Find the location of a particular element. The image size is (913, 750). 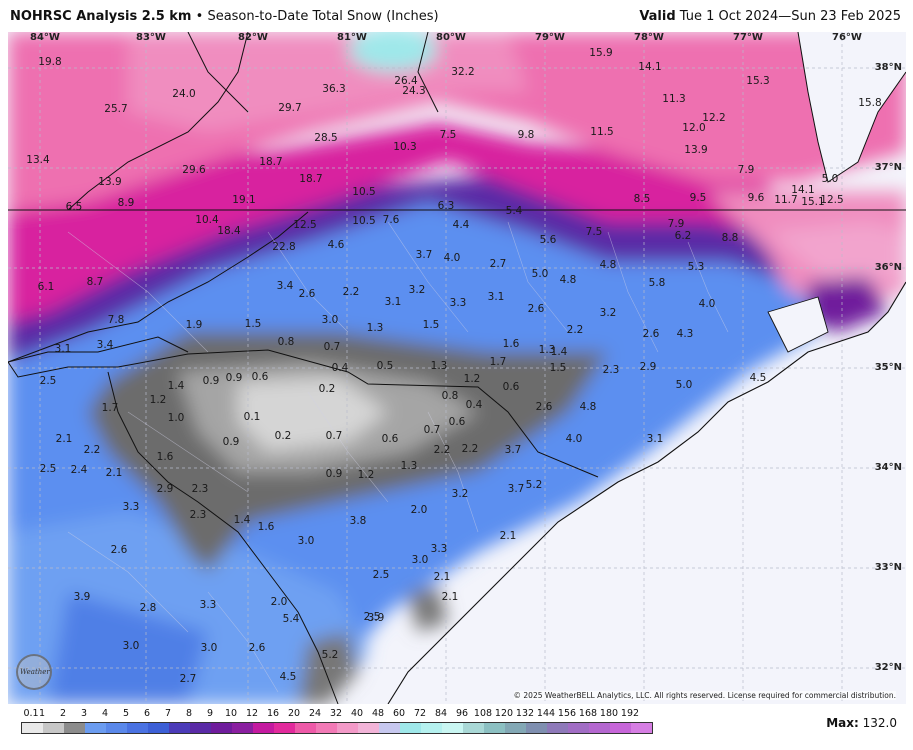

snow-total-label: 5.8 is located at coordinates (657, 283).